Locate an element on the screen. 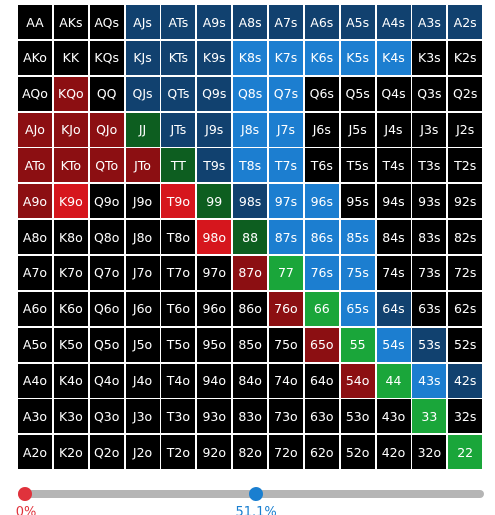 The width and height of the screenshot is (495, 515). hand-cell: 87o is located at coordinates (250, 272).